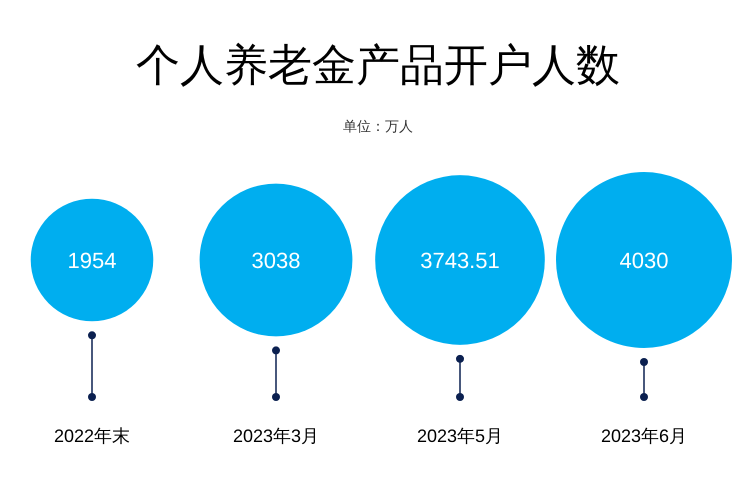 This screenshot has width=756, height=483. What do you see at coordinates (378, 65) in the screenshot?
I see `text: 个人养老金产品开户人数` at bounding box center [378, 65].